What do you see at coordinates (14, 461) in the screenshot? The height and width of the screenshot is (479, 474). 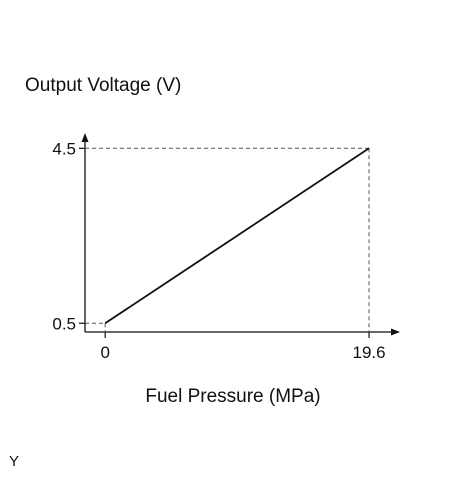 I see `corner-mark: Y` at bounding box center [14, 461].